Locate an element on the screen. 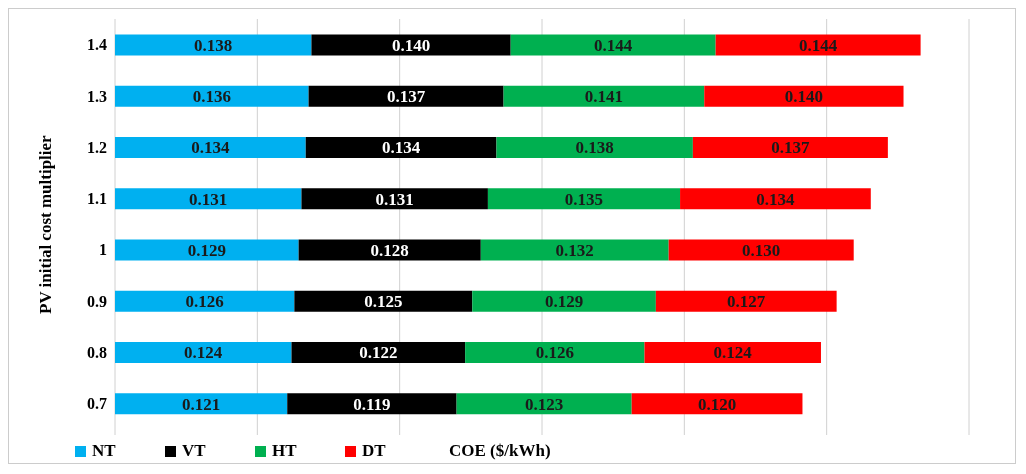  data-label: 0.122 is located at coordinates (378, 353).